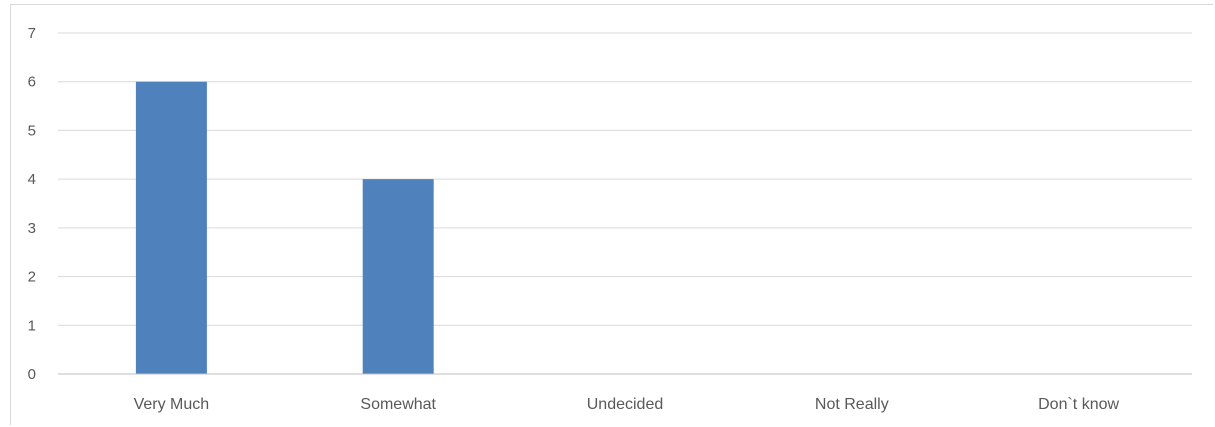 This screenshot has height=427, width=1215. What do you see at coordinates (32, 228) in the screenshot?
I see `y-tick-label: 3` at bounding box center [32, 228].